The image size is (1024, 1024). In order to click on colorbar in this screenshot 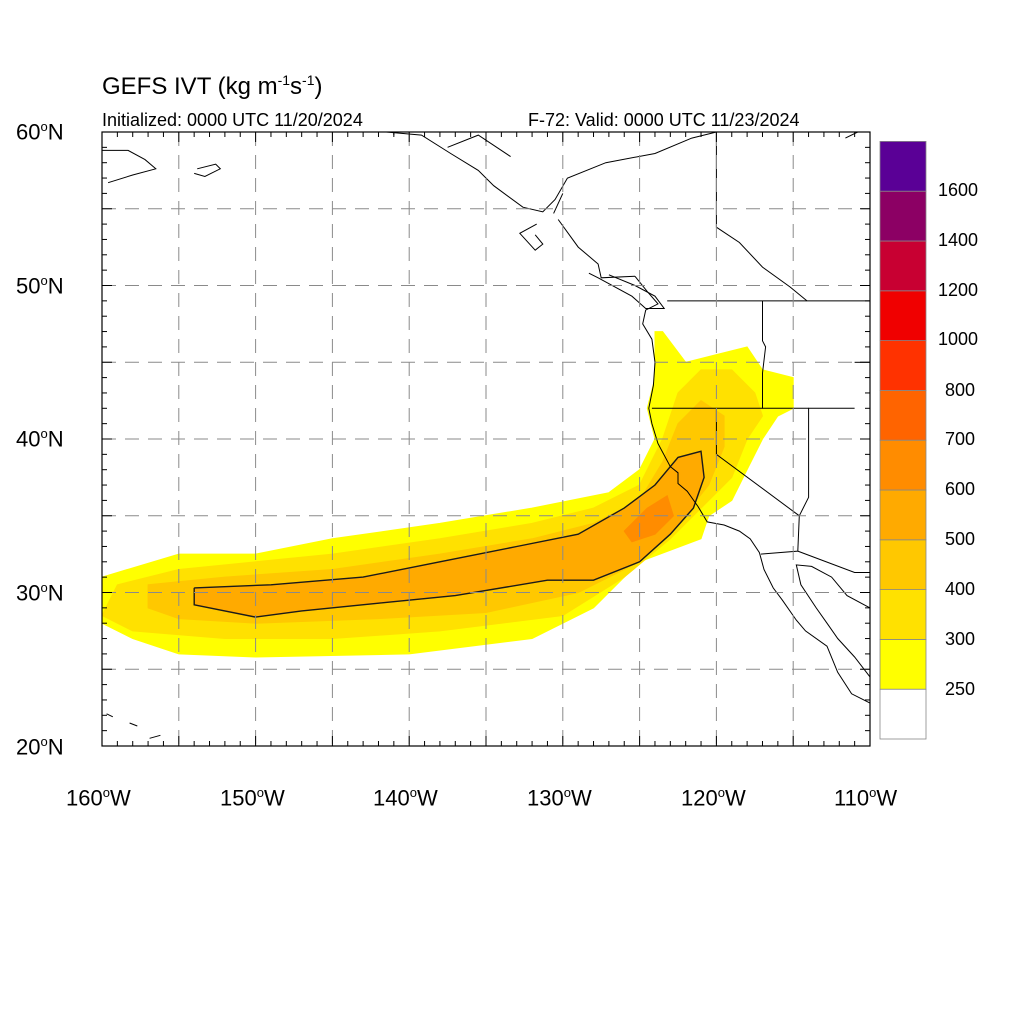, I will do `click(903, 440)`.